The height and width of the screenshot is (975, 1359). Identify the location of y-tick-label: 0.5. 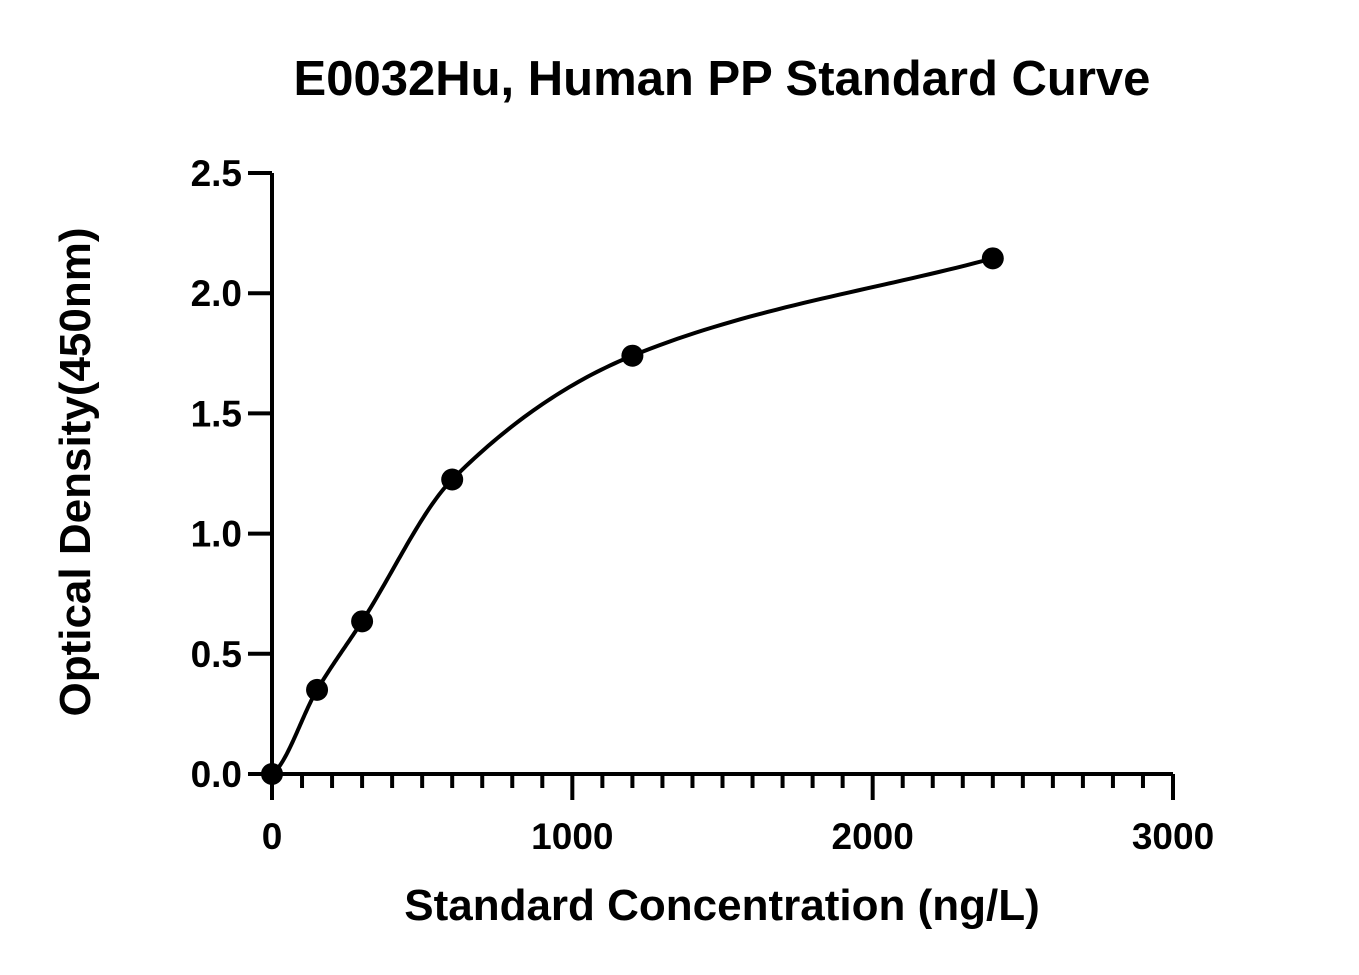
(216, 654).